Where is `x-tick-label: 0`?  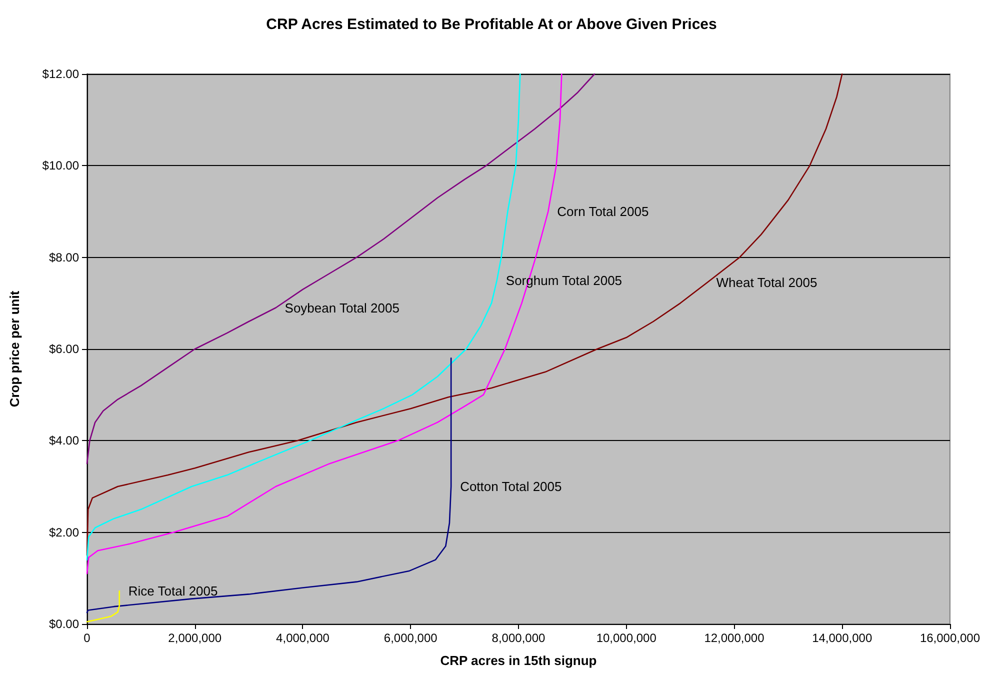
x-tick-label: 0 is located at coordinates (87, 638).